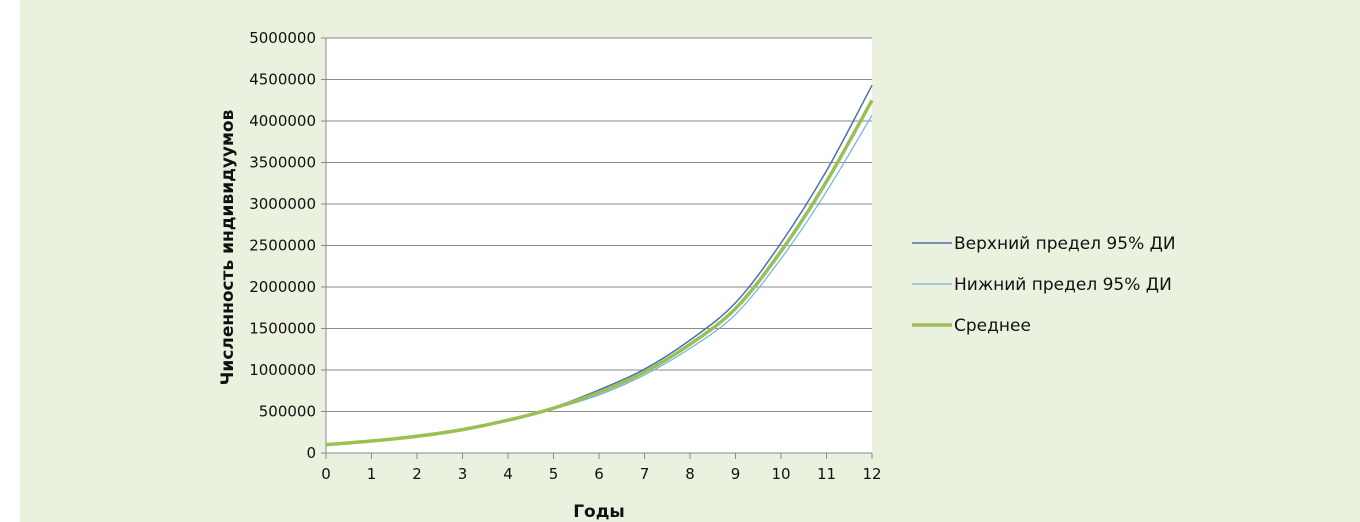  I want to click on x-tick-label: 2, so click(417, 474).